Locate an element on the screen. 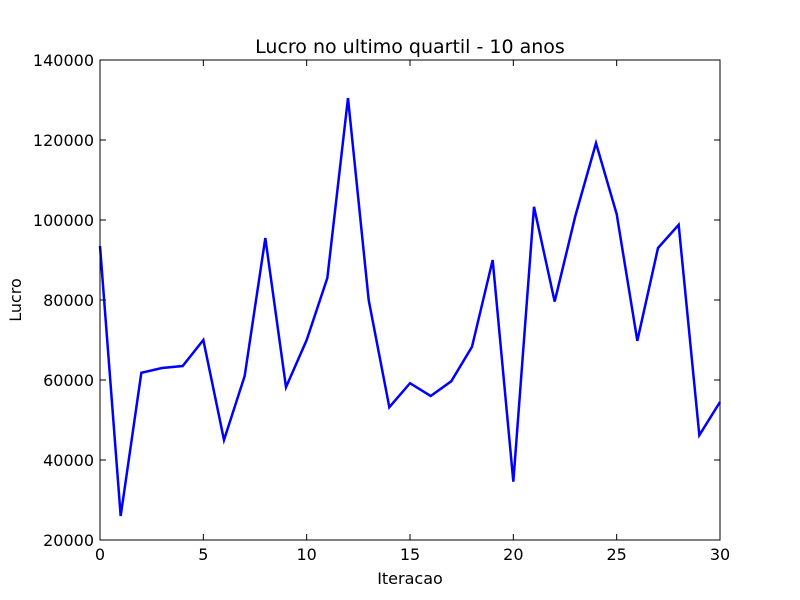 The height and width of the screenshot is (600, 800). y-tick-label: 20000 is located at coordinates (68, 540).